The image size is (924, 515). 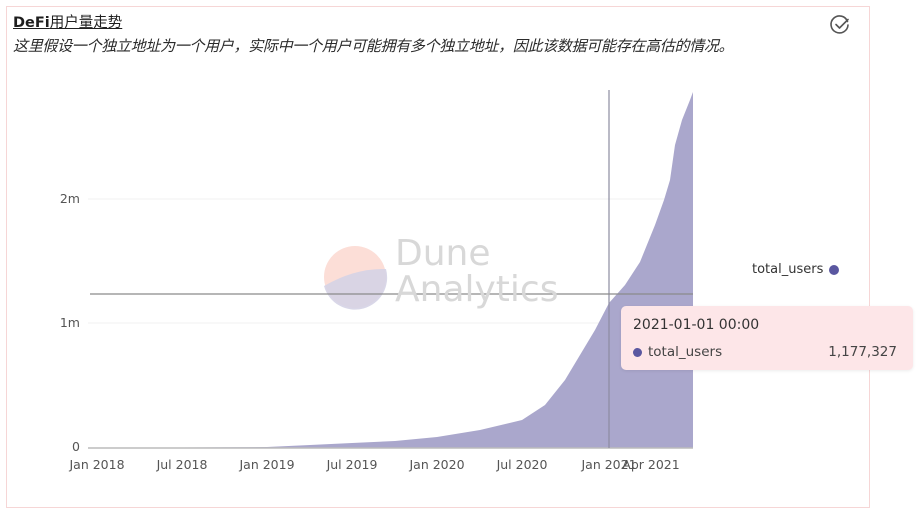 What do you see at coordinates (650, 464) in the screenshot?
I see `x-tick: Apr 2021` at bounding box center [650, 464].